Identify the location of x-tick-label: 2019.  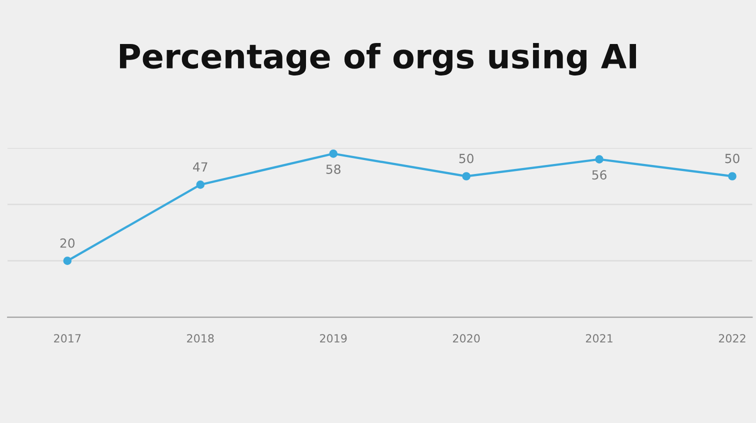
(333, 338).